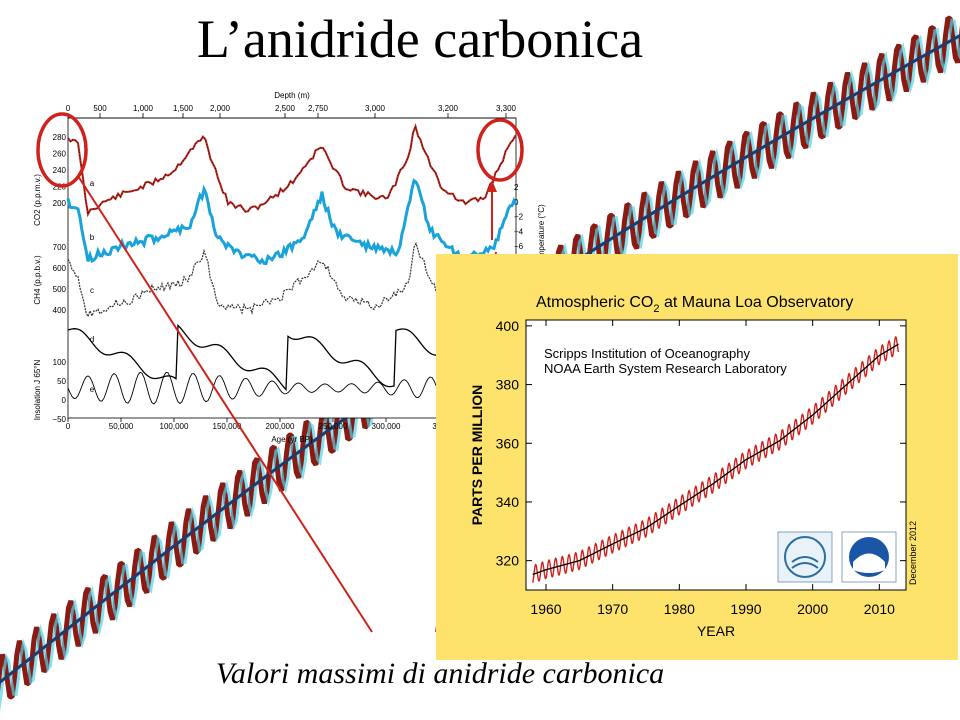 The width and height of the screenshot is (960, 720). Describe the element at coordinates (60, 203) in the screenshot. I see `co2-tick-label: 200` at that location.